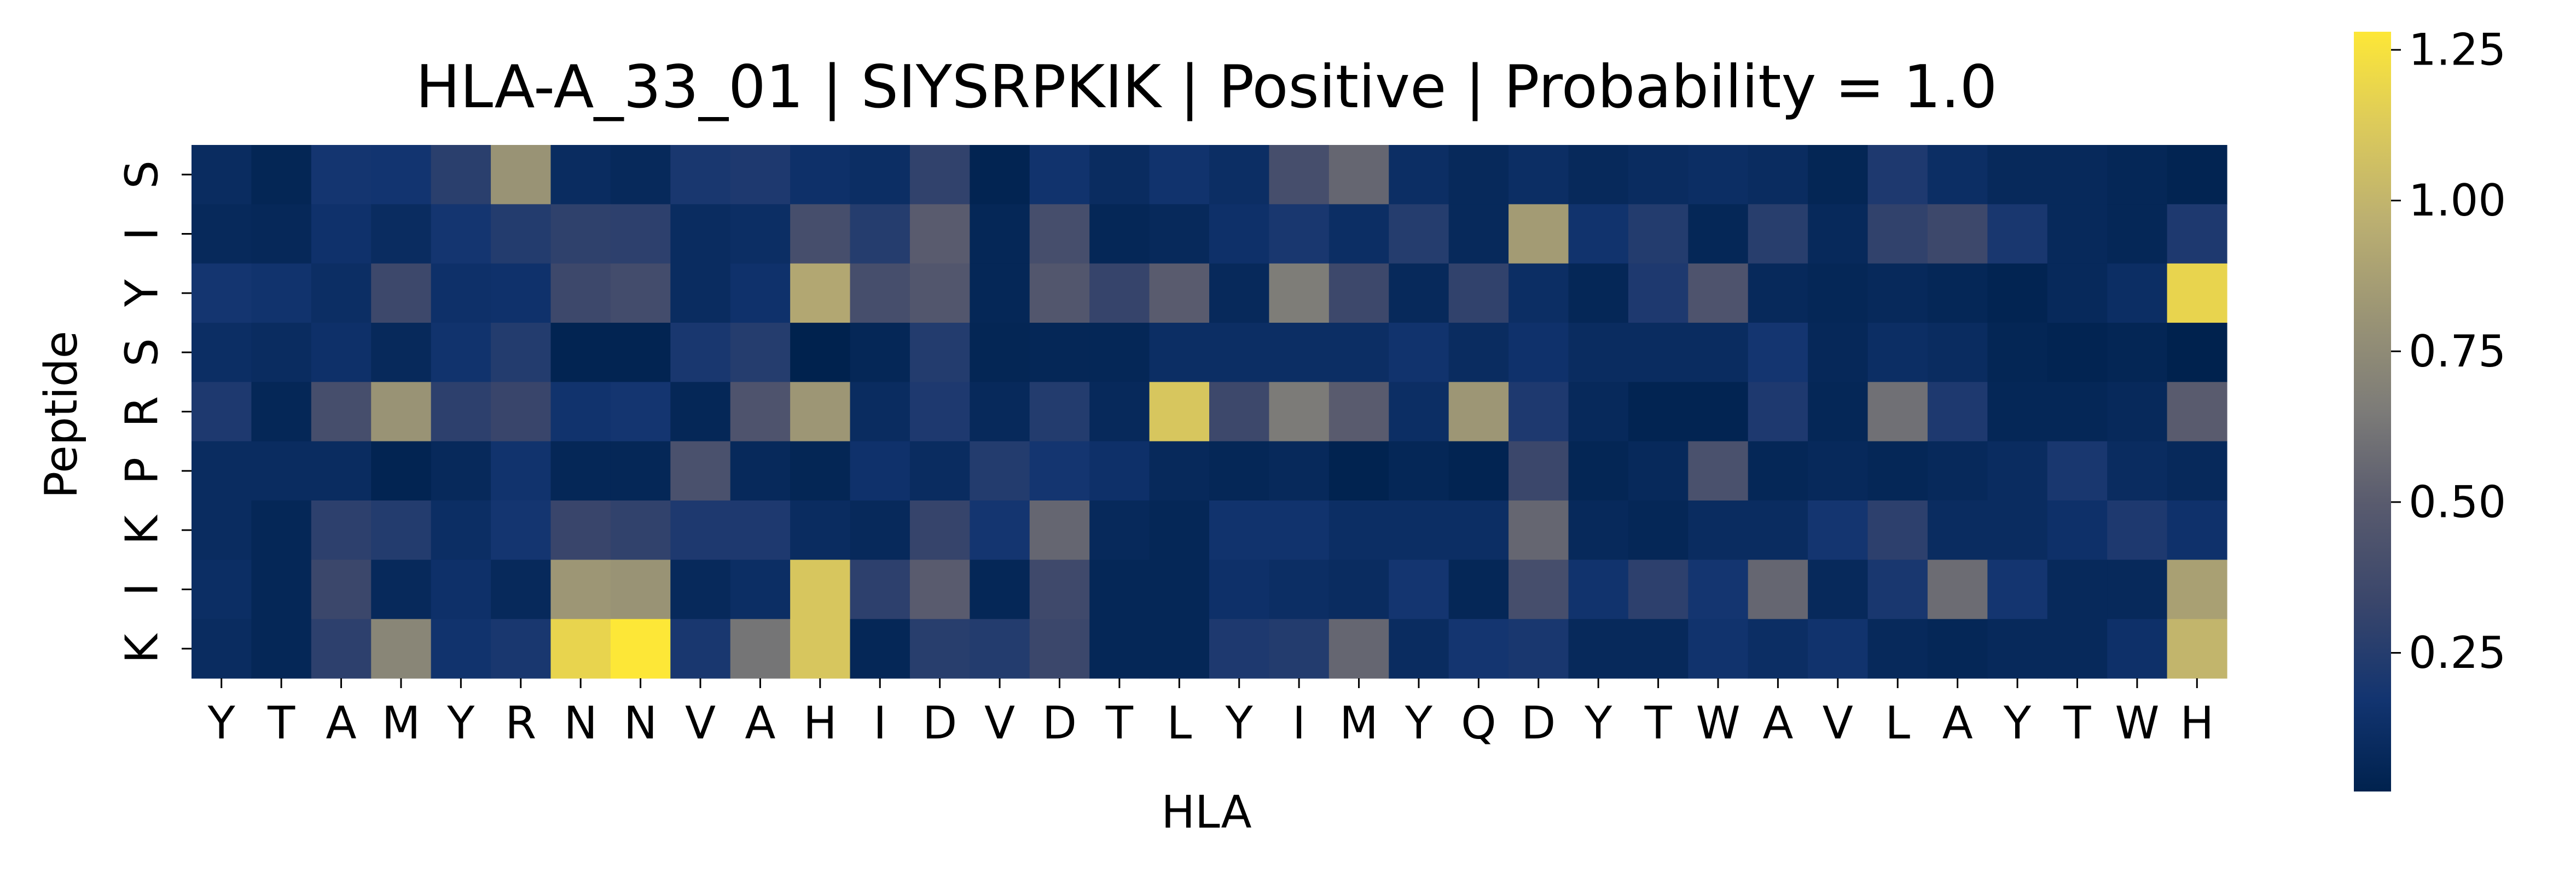 Image resolution: width=2576 pixels, height=873 pixels. Describe the element at coordinates (1299, 723) in the screenshot. I see `x-tick-label: I` at that location.